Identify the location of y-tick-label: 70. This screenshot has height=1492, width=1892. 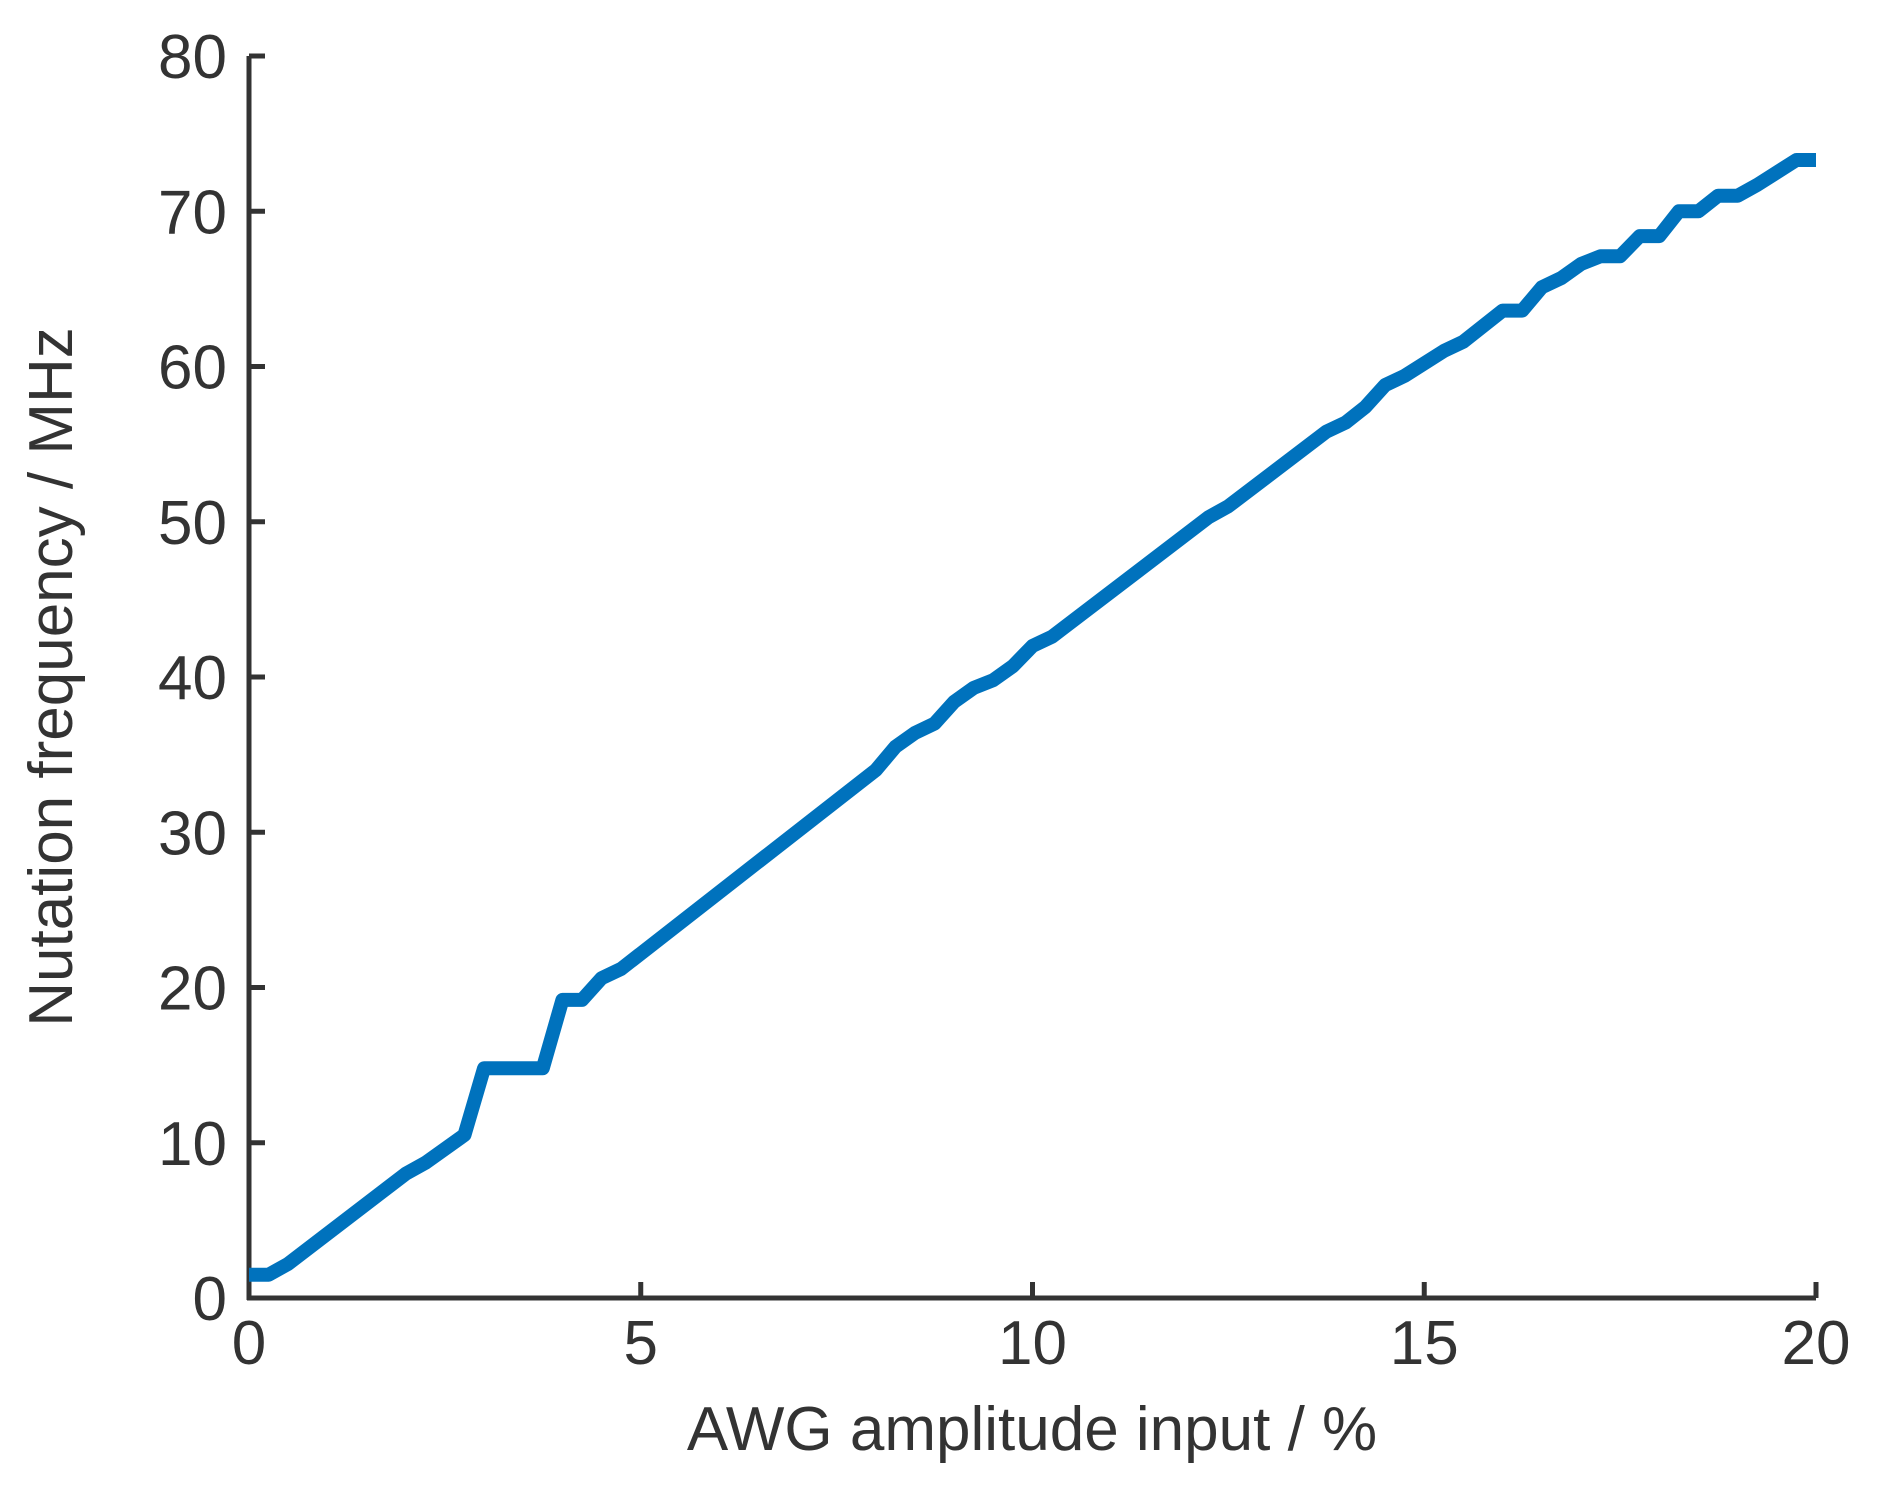
(192, 212).